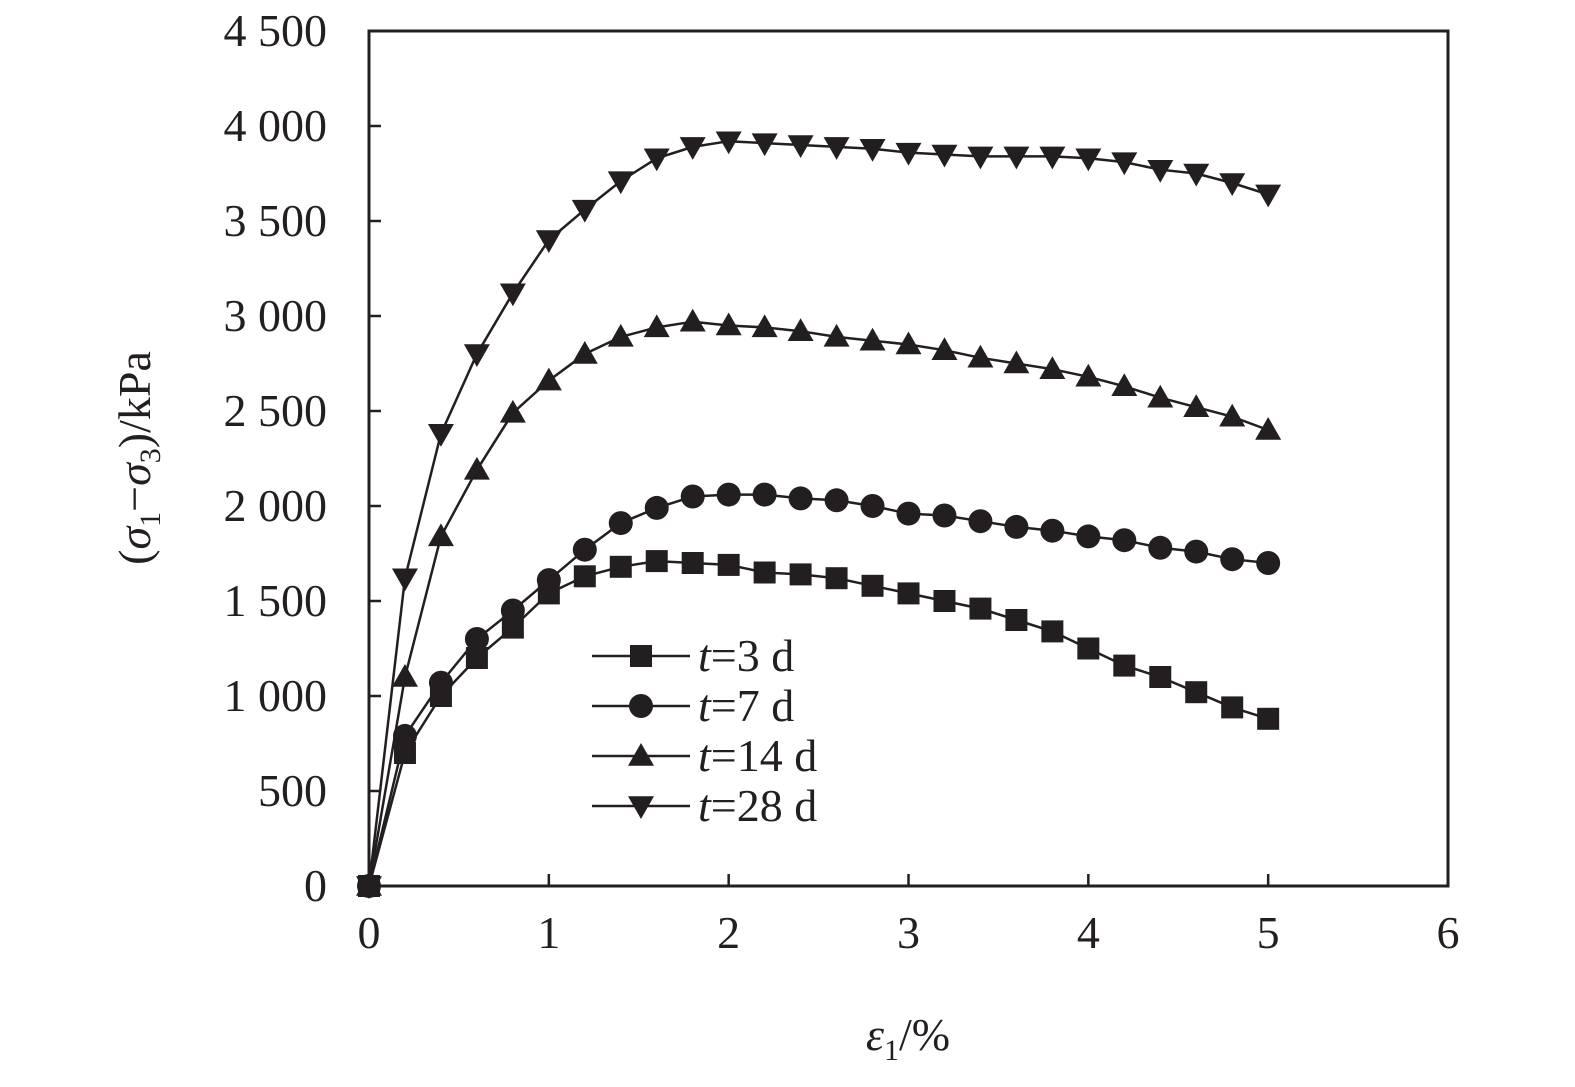  Describe the element at coordinates (548, 932) in the screenshot. I see `x-tick-label: 1` at that location.